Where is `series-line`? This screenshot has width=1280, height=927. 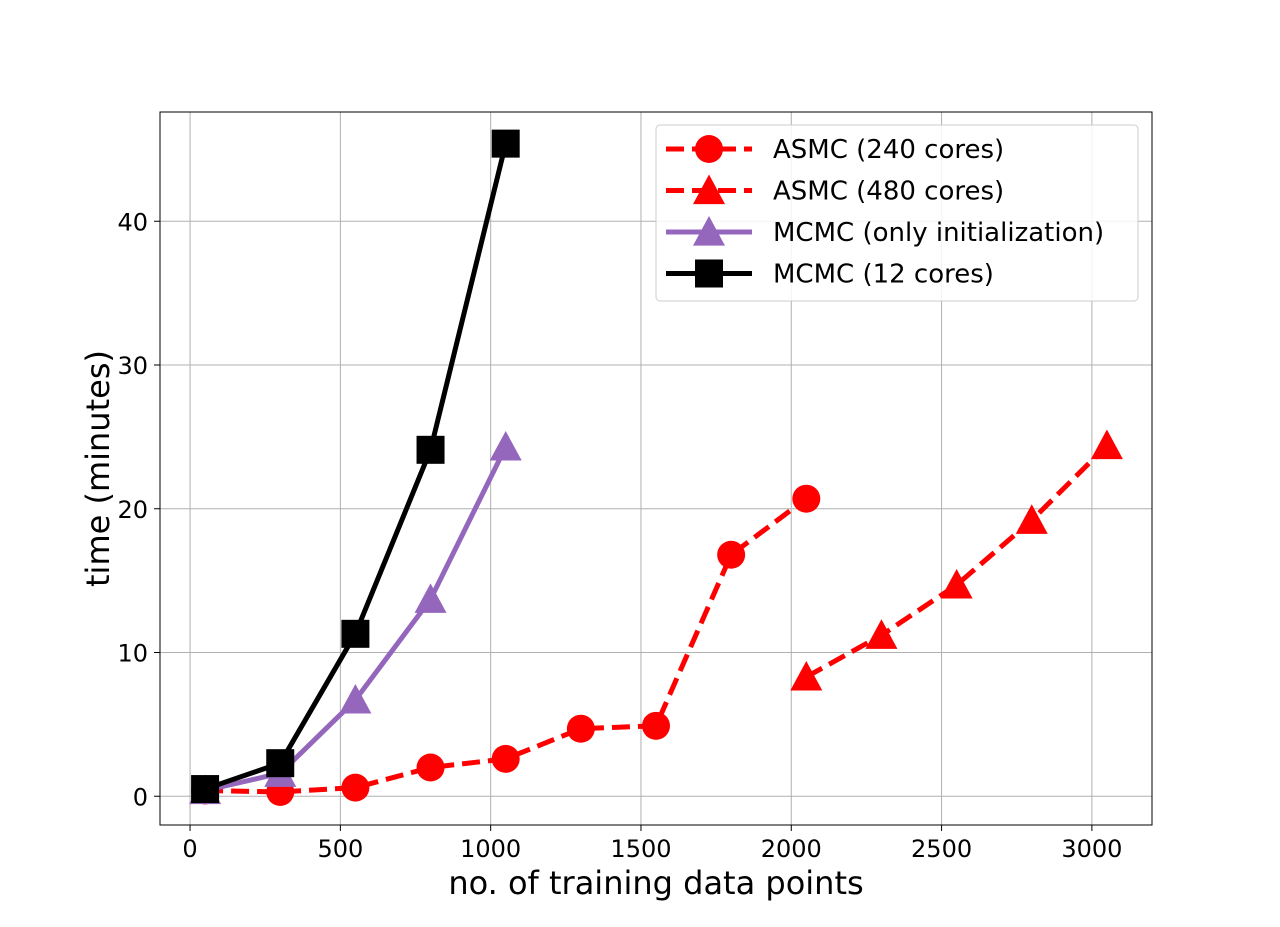 series-line is located at coordinates (957, 561).